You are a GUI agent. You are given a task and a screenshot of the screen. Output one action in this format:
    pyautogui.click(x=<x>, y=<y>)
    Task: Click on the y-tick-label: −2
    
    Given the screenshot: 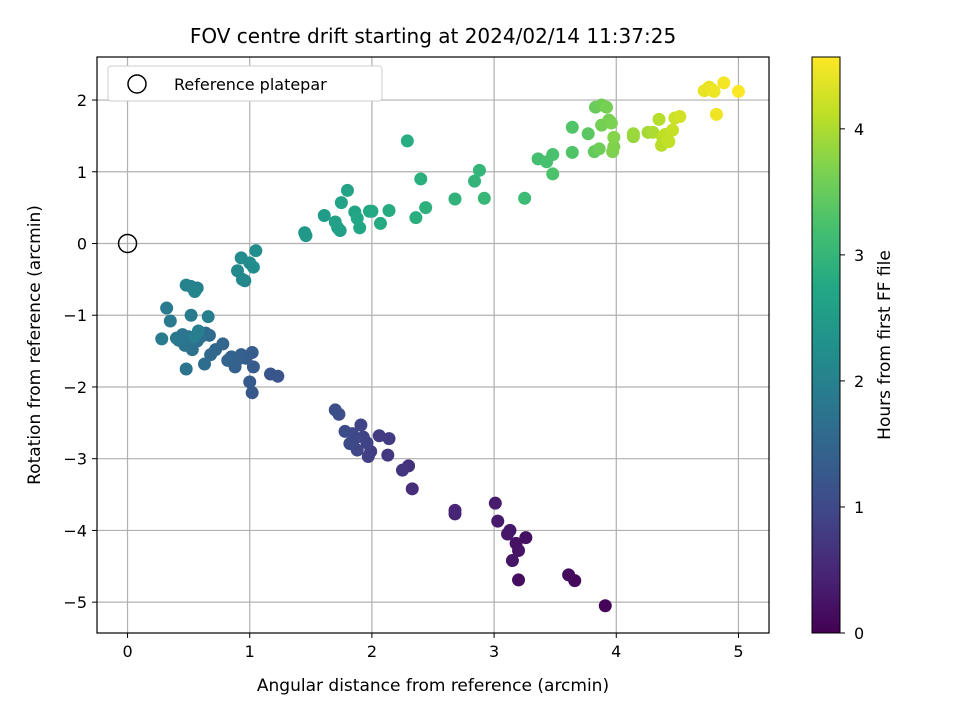 What is the action you would take?
    pyautogui.click(x=75, y=387)
    